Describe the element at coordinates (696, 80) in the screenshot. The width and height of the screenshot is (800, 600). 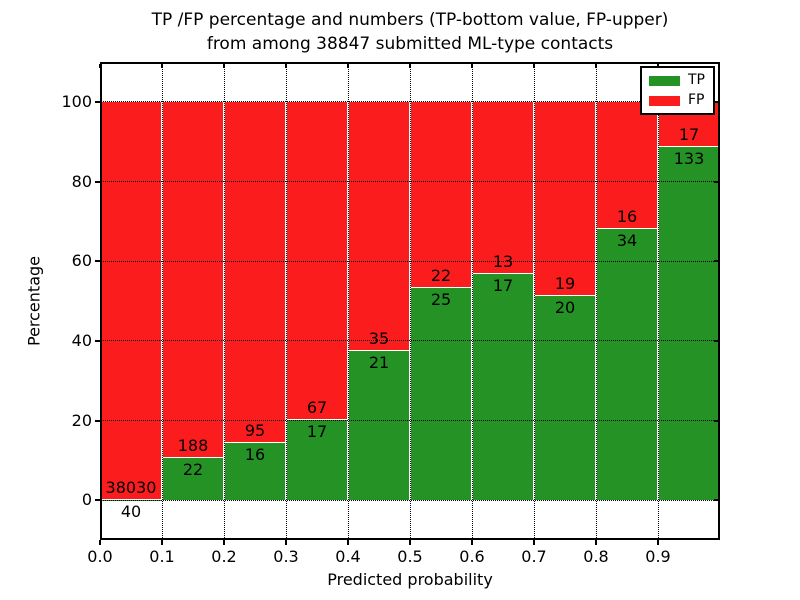
I see `legend-label-tp: TP` at that location.